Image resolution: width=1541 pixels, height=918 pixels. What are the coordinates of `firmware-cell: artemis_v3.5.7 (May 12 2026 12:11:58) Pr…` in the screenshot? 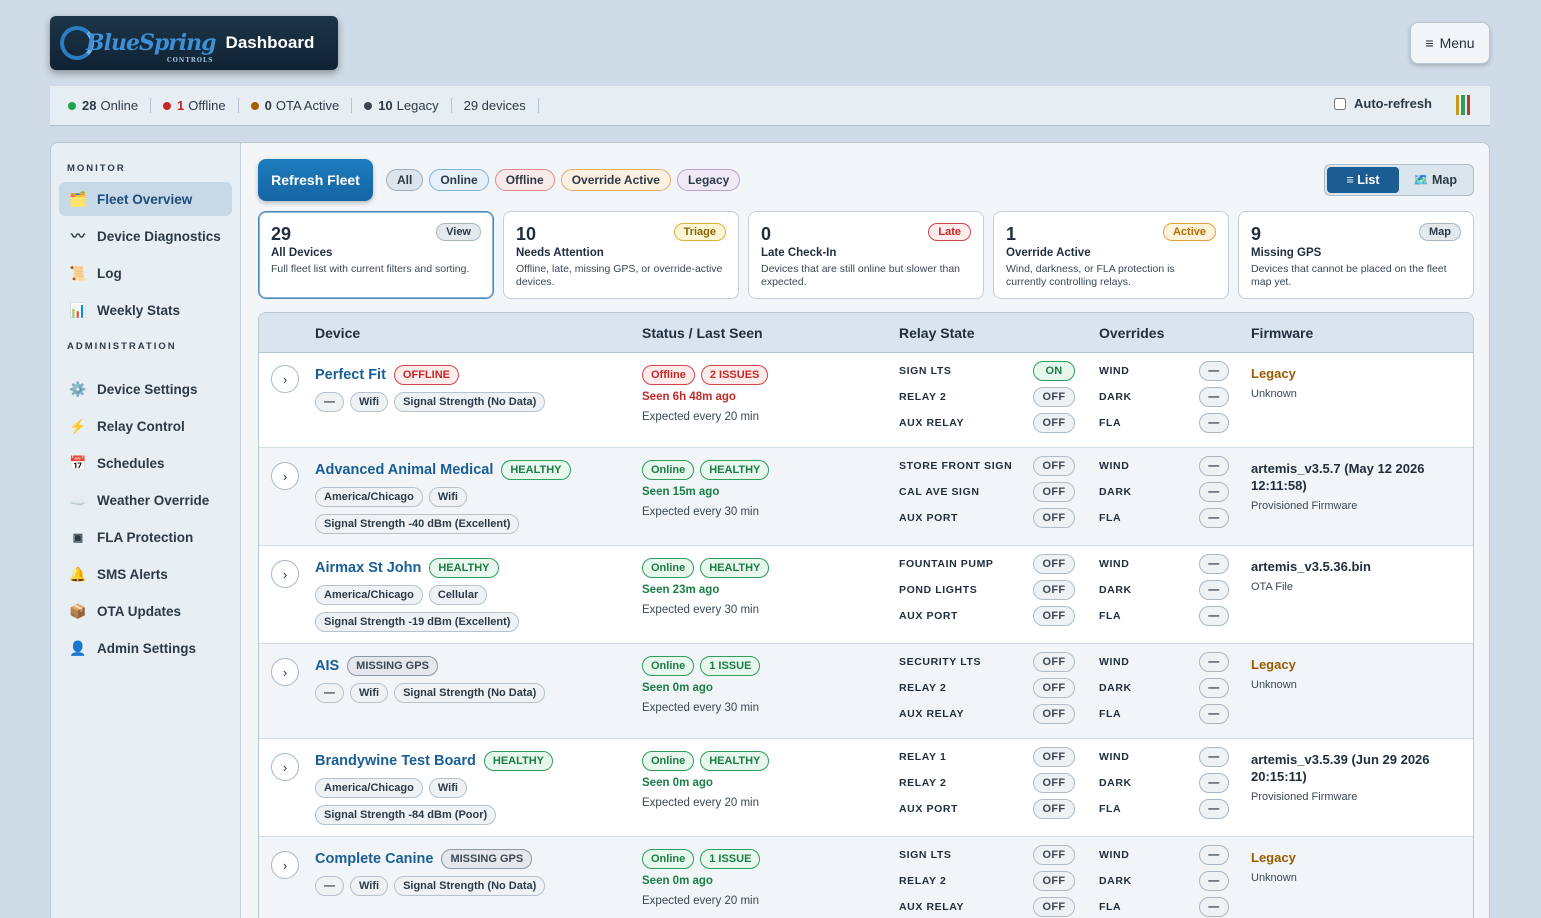 It's located at (1356, 486).